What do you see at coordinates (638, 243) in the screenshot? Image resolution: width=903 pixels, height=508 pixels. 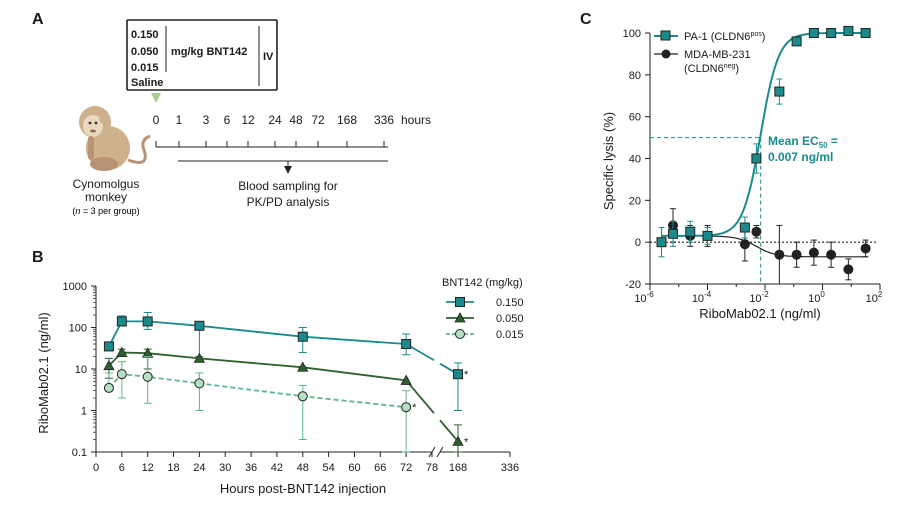 I see `chart-c-y-tick-label: 0` at bounding box center [638, 243].